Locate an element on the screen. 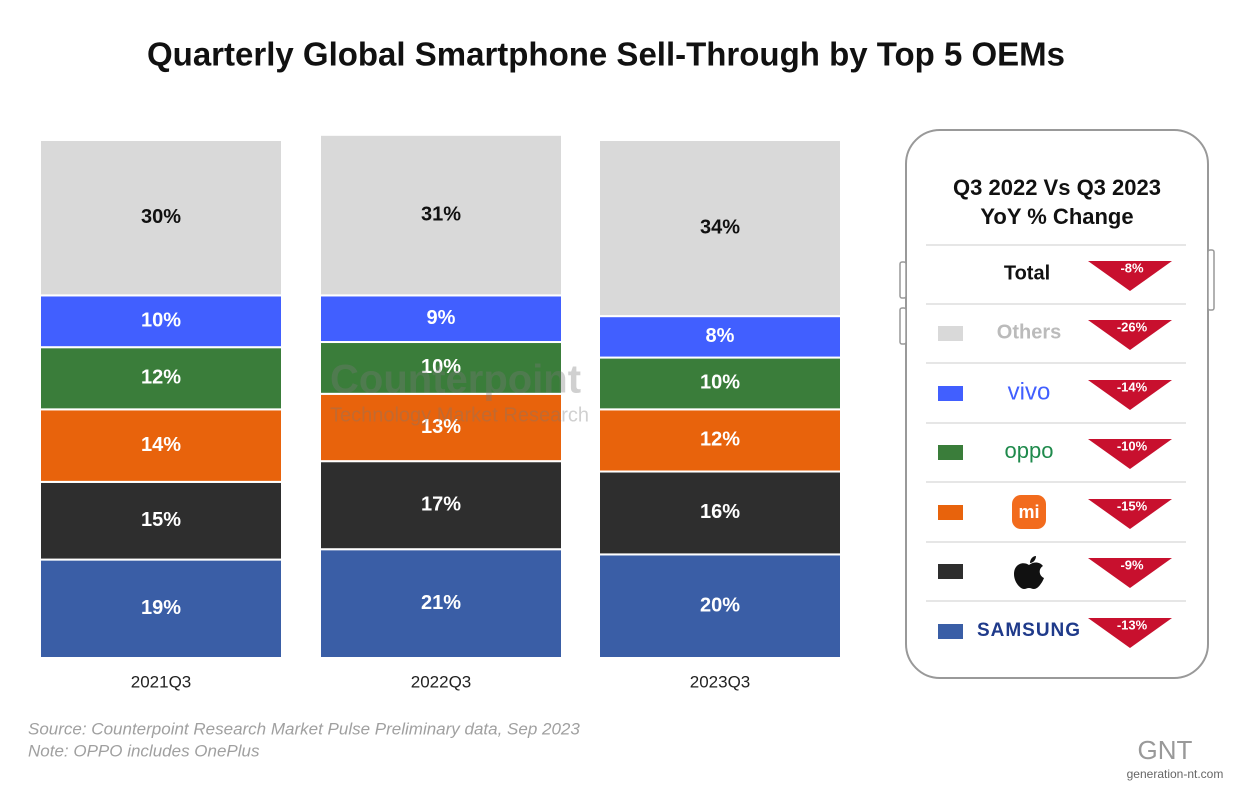 The width and height of the screenshot is (1250, 800). data-label: 21% is located at coordinates (441, 603).